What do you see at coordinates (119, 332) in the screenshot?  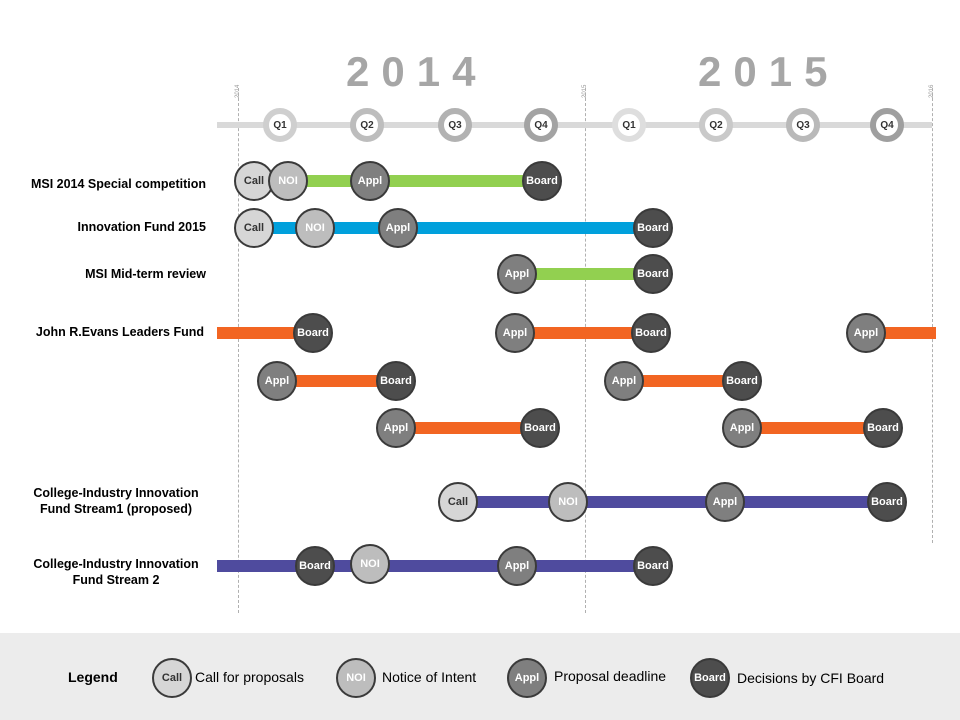 I see `row-label-jrelf: John R.Evans Leaders Fund` at bounding box center [119, 332].